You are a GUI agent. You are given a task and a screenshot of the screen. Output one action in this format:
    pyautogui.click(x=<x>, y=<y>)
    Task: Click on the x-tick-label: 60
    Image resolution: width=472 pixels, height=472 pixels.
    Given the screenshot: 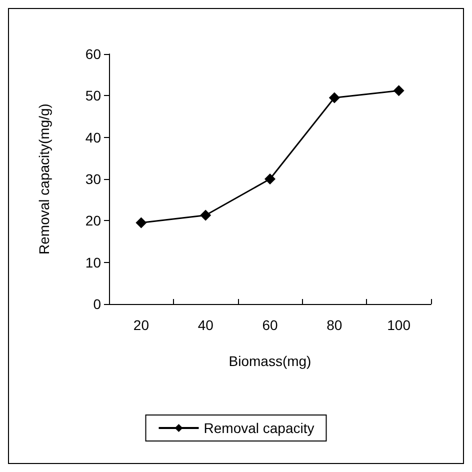 What is the action you would take?
    pyautogui.click(x=270, y=325)
    